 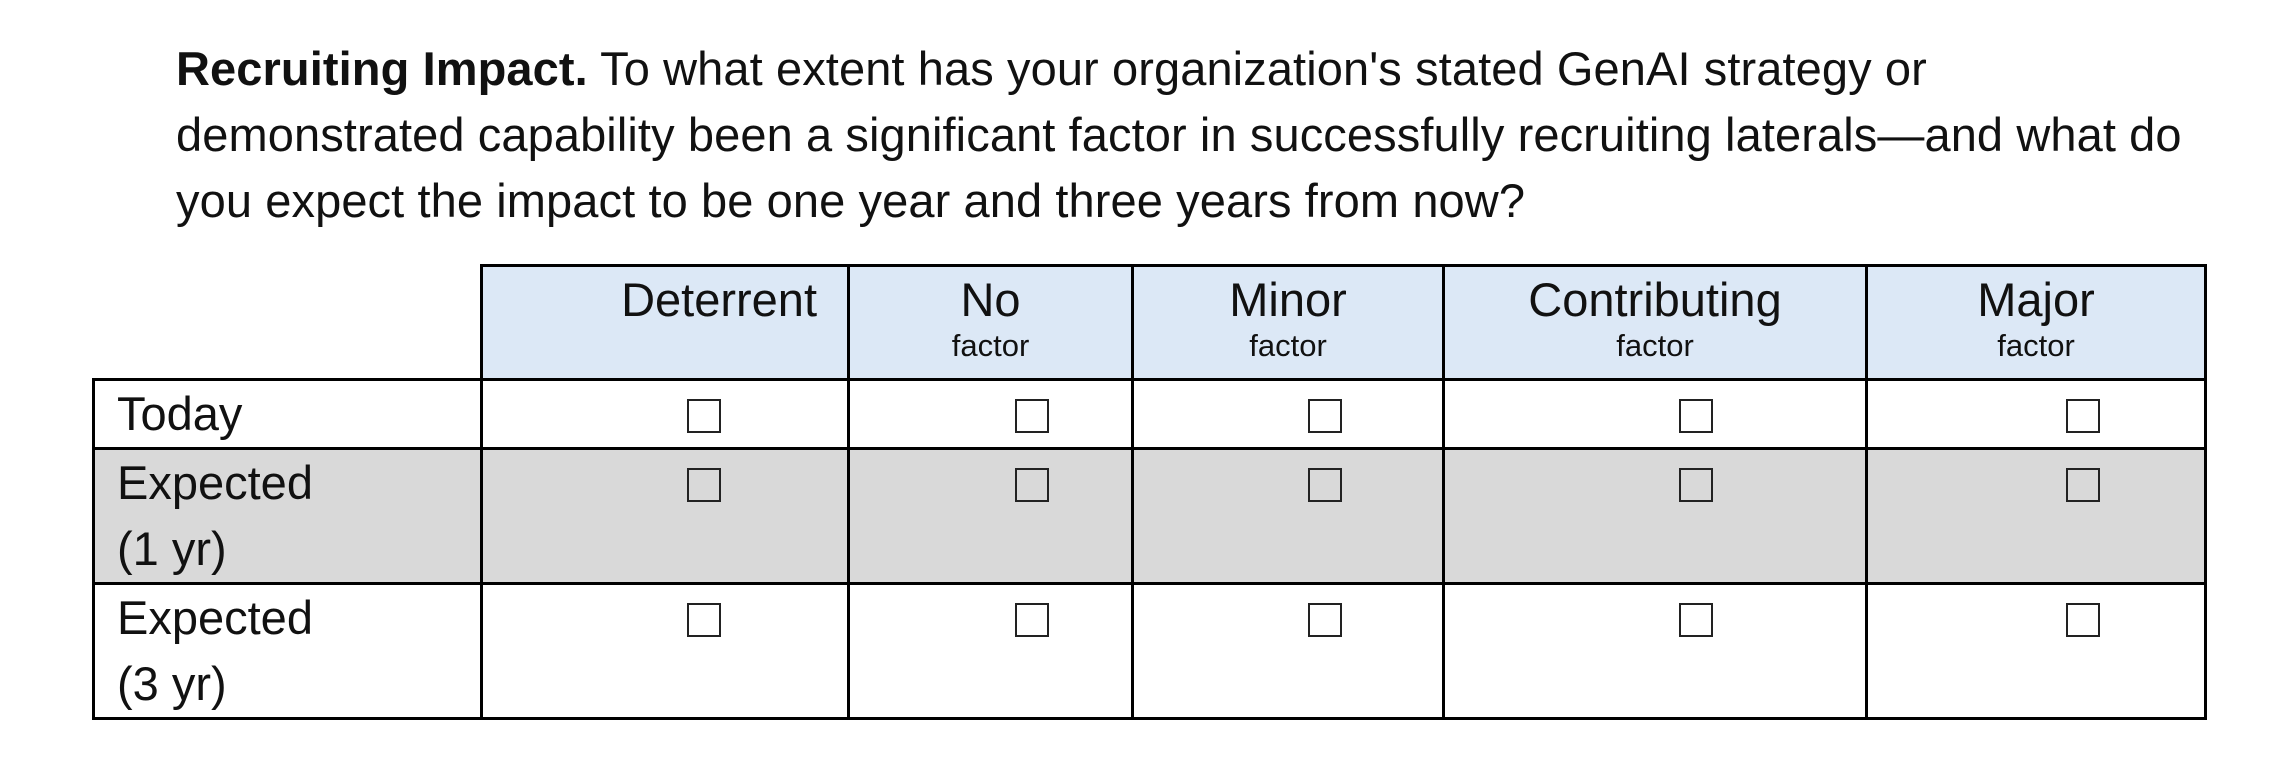 What do you see at coordinates (288, 323) in the screenshot?
I see `header-blank-cell` at bounding box center [288, 323].